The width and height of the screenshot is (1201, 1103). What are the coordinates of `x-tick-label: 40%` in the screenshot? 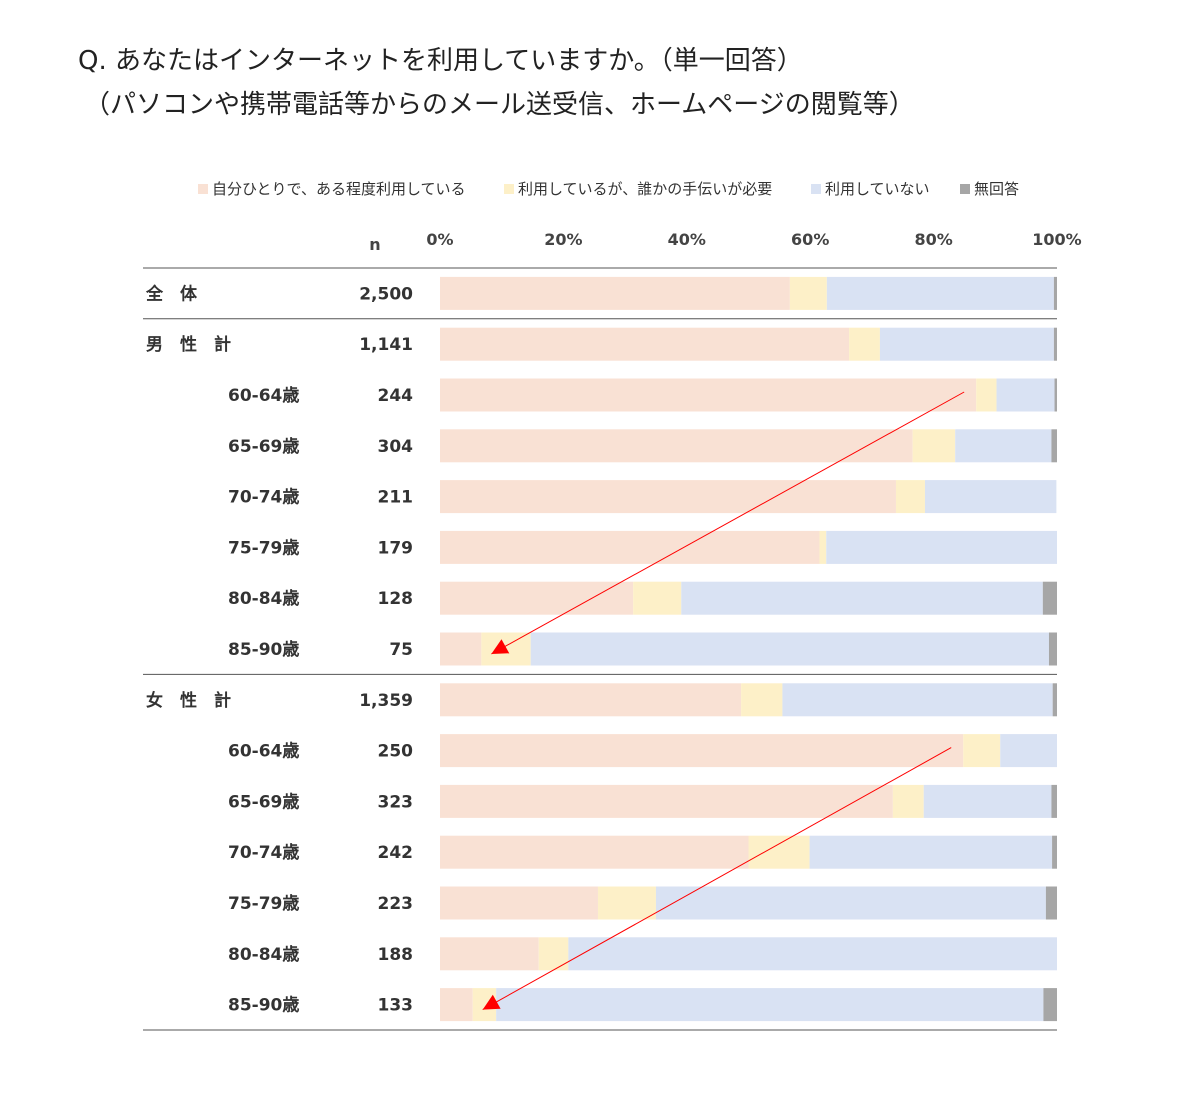 It's located at (687, 239).